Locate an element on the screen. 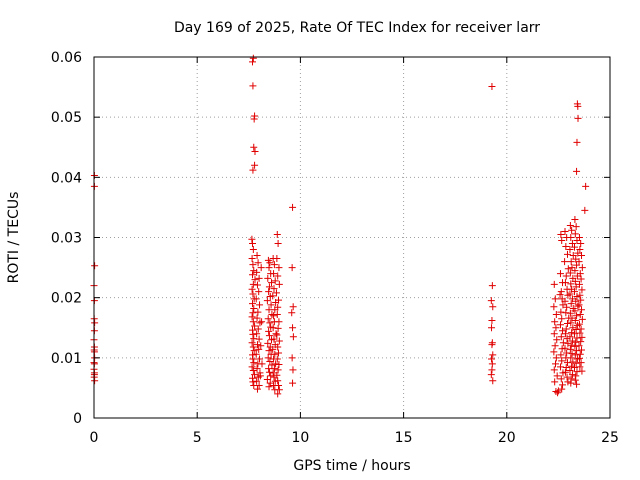  x-axis-label: GPS time / hours is located at coordinates (351, 466).